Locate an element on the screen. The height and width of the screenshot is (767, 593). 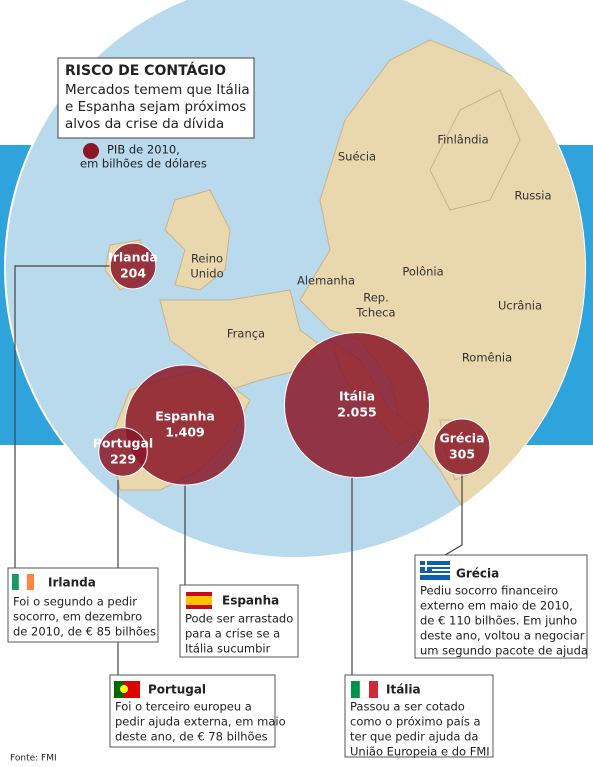
subtitle: e Espanha sejam próximos is located at coordinates (155, 107).